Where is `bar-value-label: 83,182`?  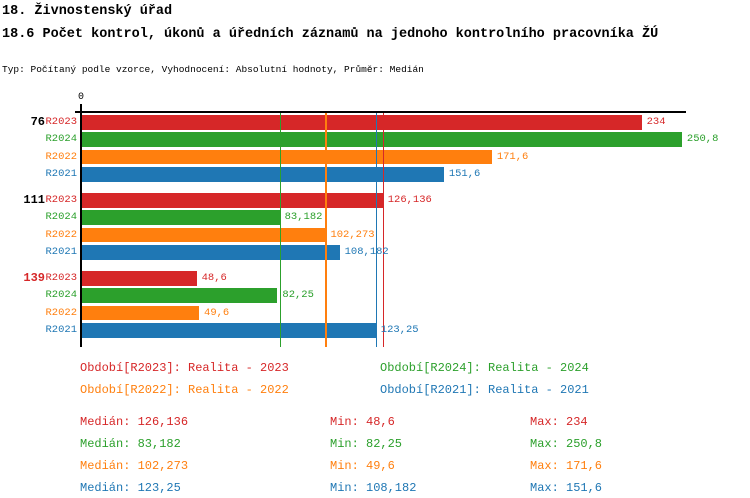 bar-value-label: 83,182 is located at coordinates (303, 217).